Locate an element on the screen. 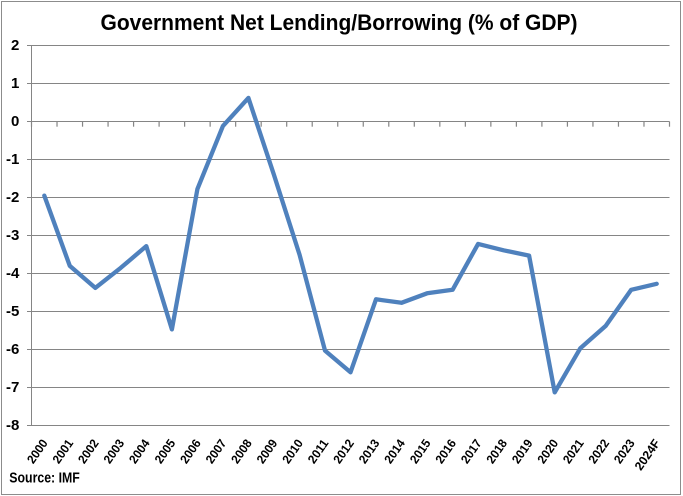 This screenshot has width=683, height=496. svg-text: -2 is located at coordinates (12, 197).